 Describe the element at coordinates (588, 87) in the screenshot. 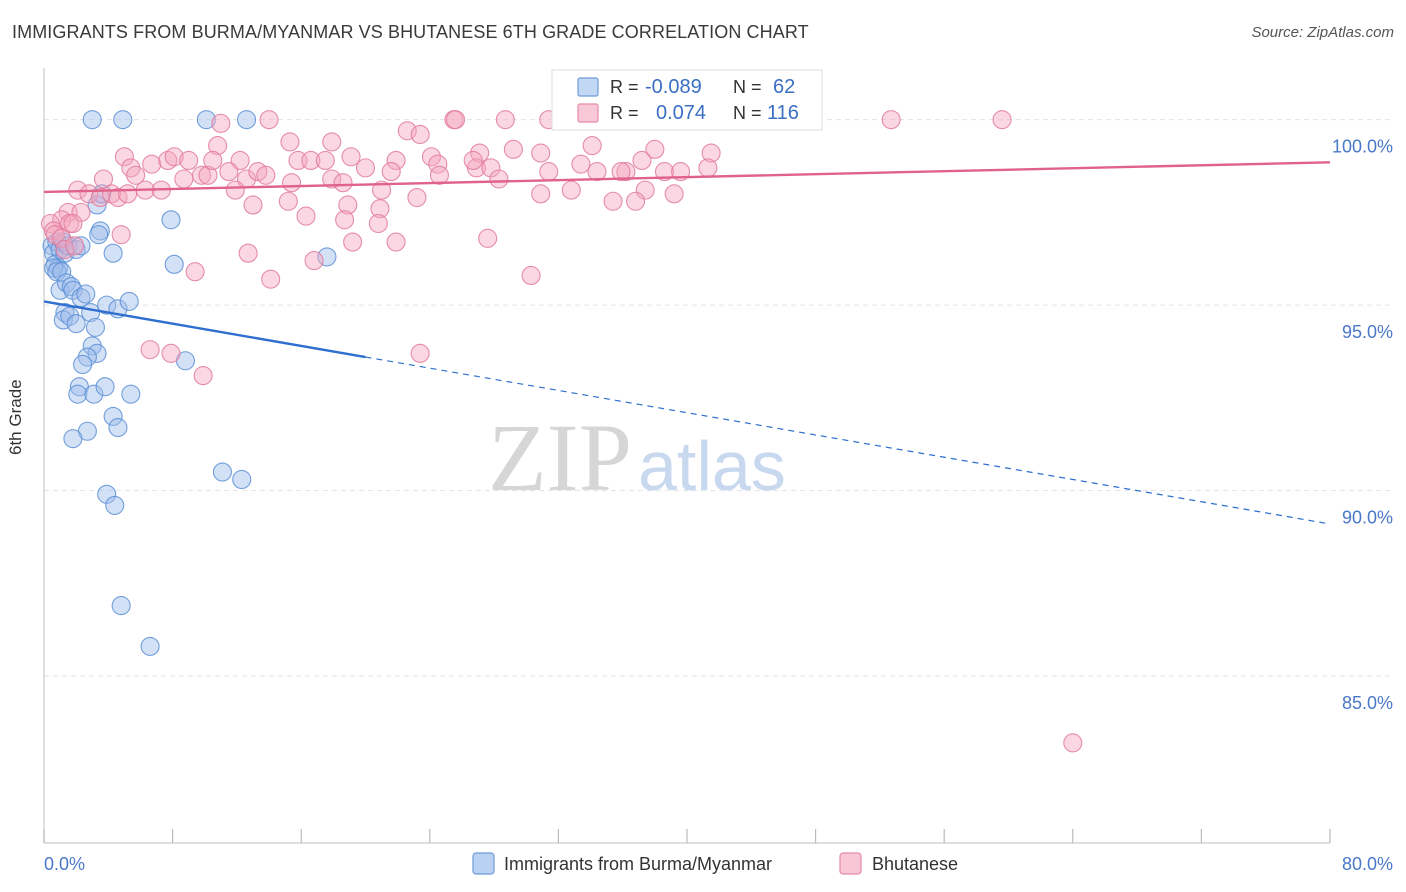

I see `legend-swatch-burma` at that location.